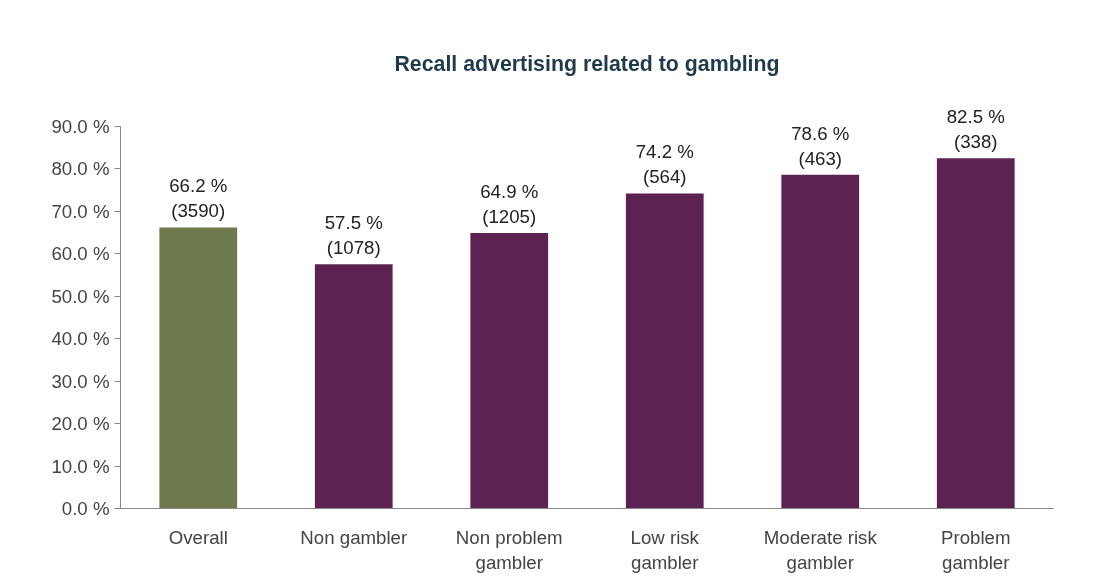 Image resolution: width=1093 pixels, height=588 pixels. What do you see at coordinates (80, 254) in the screenshot?
I see `y-tick-label: 60.0 %` at bounding box center [80, 254].